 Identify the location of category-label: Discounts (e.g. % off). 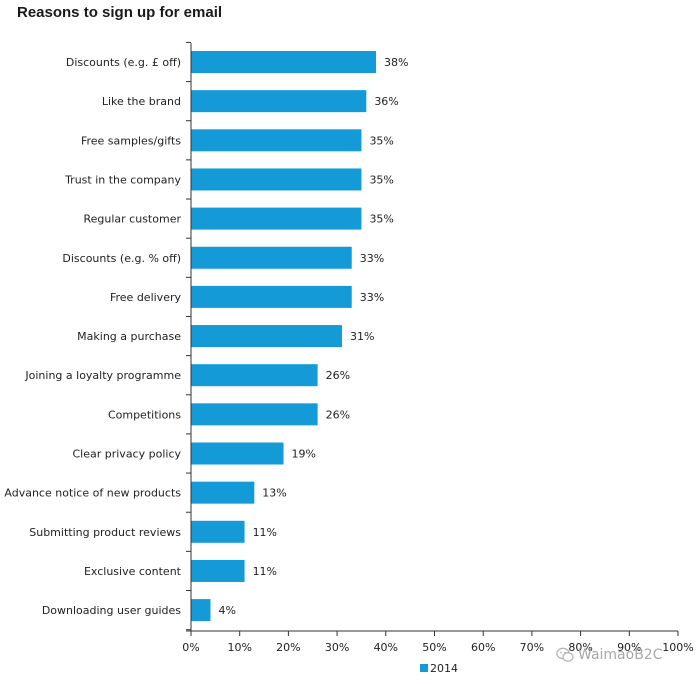
(121, 258).